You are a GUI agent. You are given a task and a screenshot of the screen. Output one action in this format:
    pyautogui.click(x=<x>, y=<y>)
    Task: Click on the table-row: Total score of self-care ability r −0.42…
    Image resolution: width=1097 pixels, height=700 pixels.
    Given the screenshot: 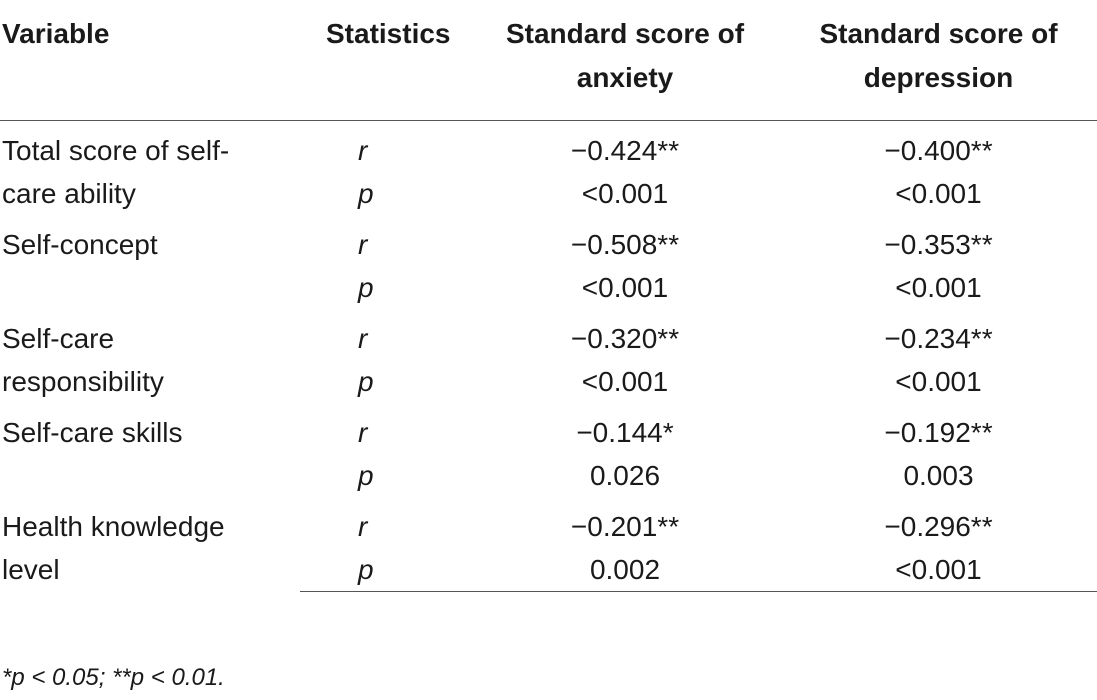 What is the action you would take?
    pyautogui.click(x=548, y=165)
    